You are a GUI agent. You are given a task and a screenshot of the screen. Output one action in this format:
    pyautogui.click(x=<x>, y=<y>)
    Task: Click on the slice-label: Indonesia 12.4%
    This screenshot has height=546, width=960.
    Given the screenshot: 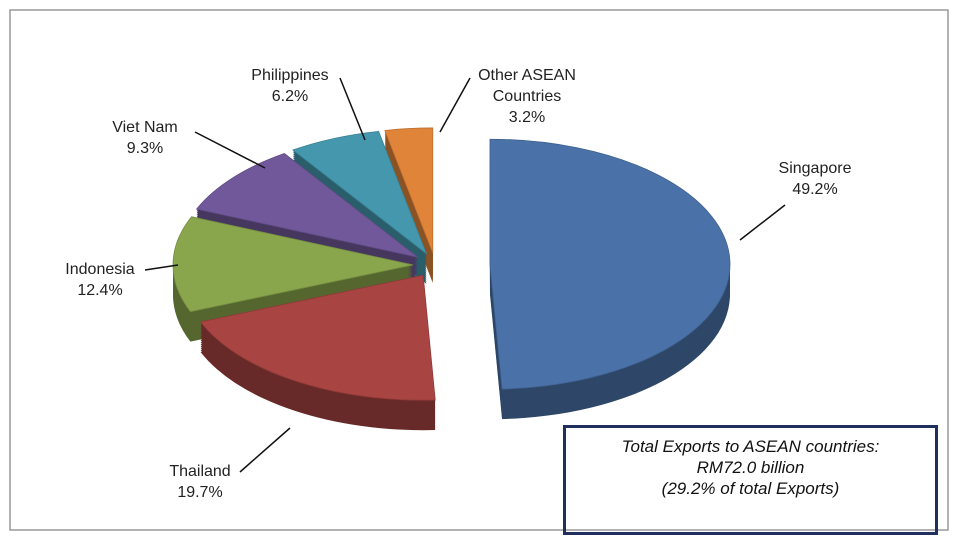 What is the action you would take?
    pyautogui.click(x=100, y=280)
    